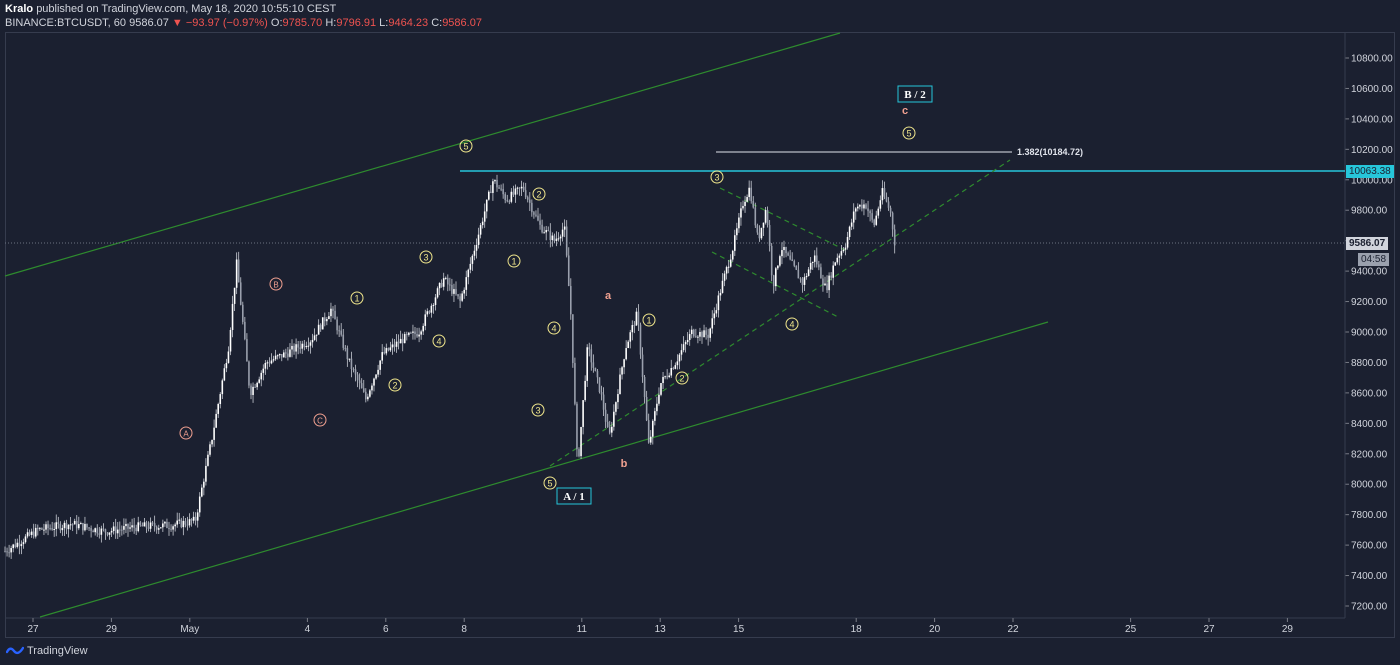 The height and width of the screenshot is (665, 1400). Describe the element at coordinates (66, 23) in the screenshot. I see `symbol-name: BINANCE:BTCUSDT, 60` at that location.